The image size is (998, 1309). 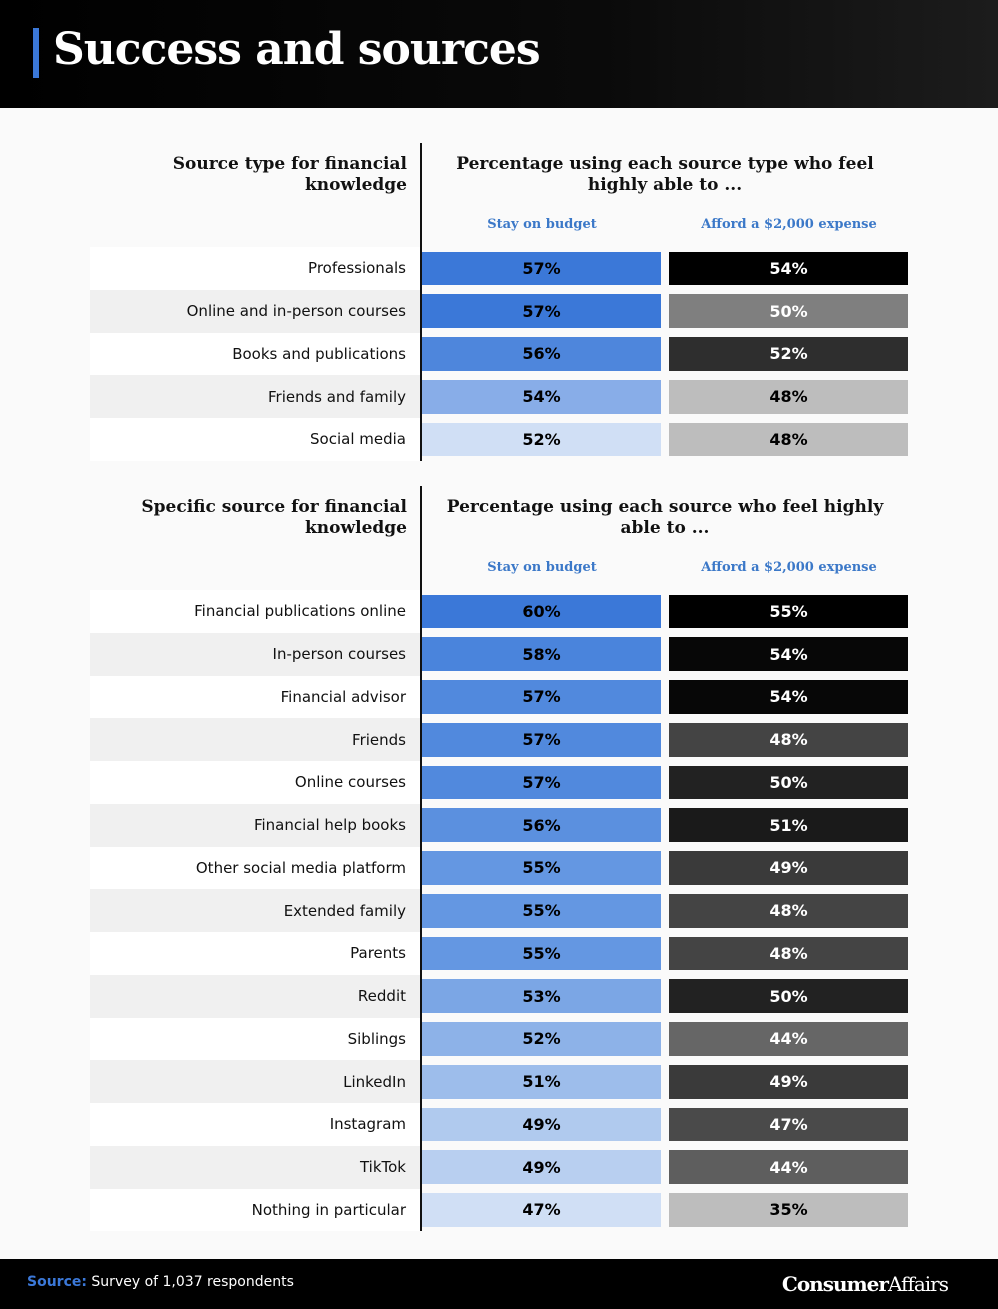 I want to click on title-accent, so click(x=36, y=53).